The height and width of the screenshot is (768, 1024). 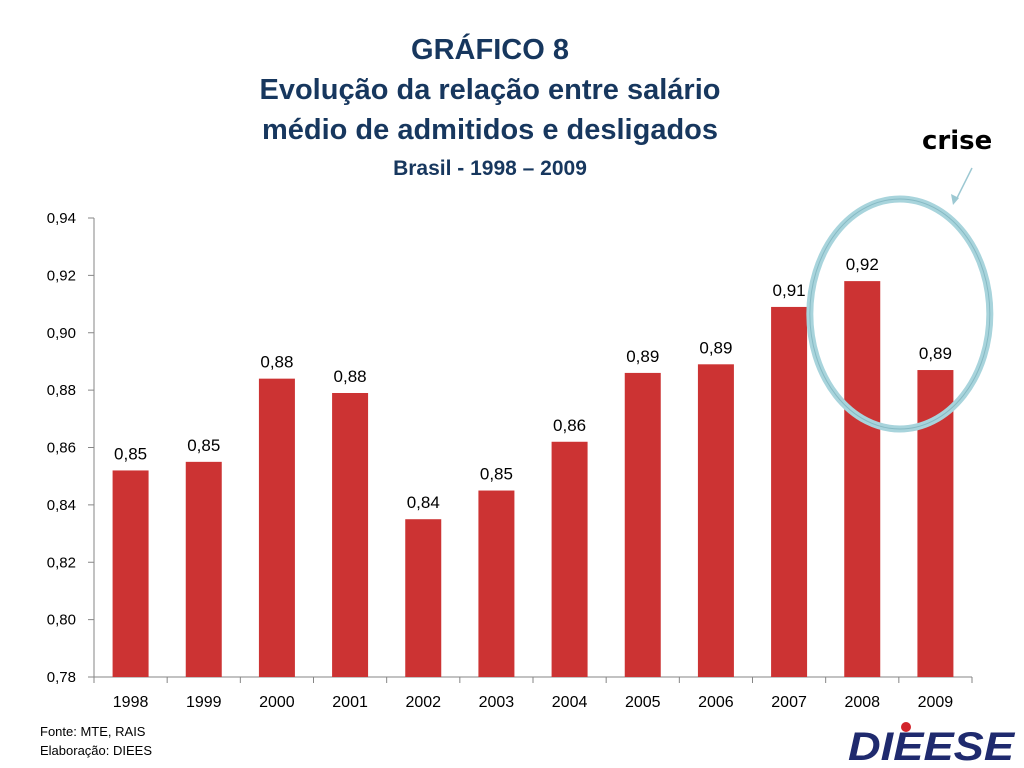 I want to click on y-tick-label: 0,90, so click(x=61, y=333).